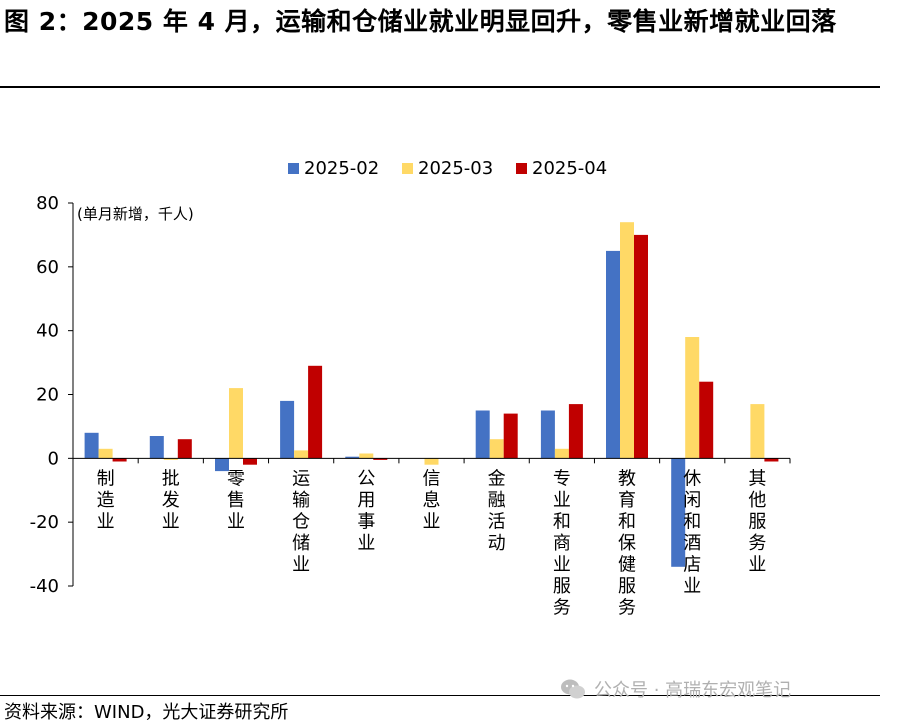 The height and width of the screenshot is (726, 898). Describe the element at coordinates (135, 214) in the screenshot. I see `unit-label: (单月新增，千人)` at that location.